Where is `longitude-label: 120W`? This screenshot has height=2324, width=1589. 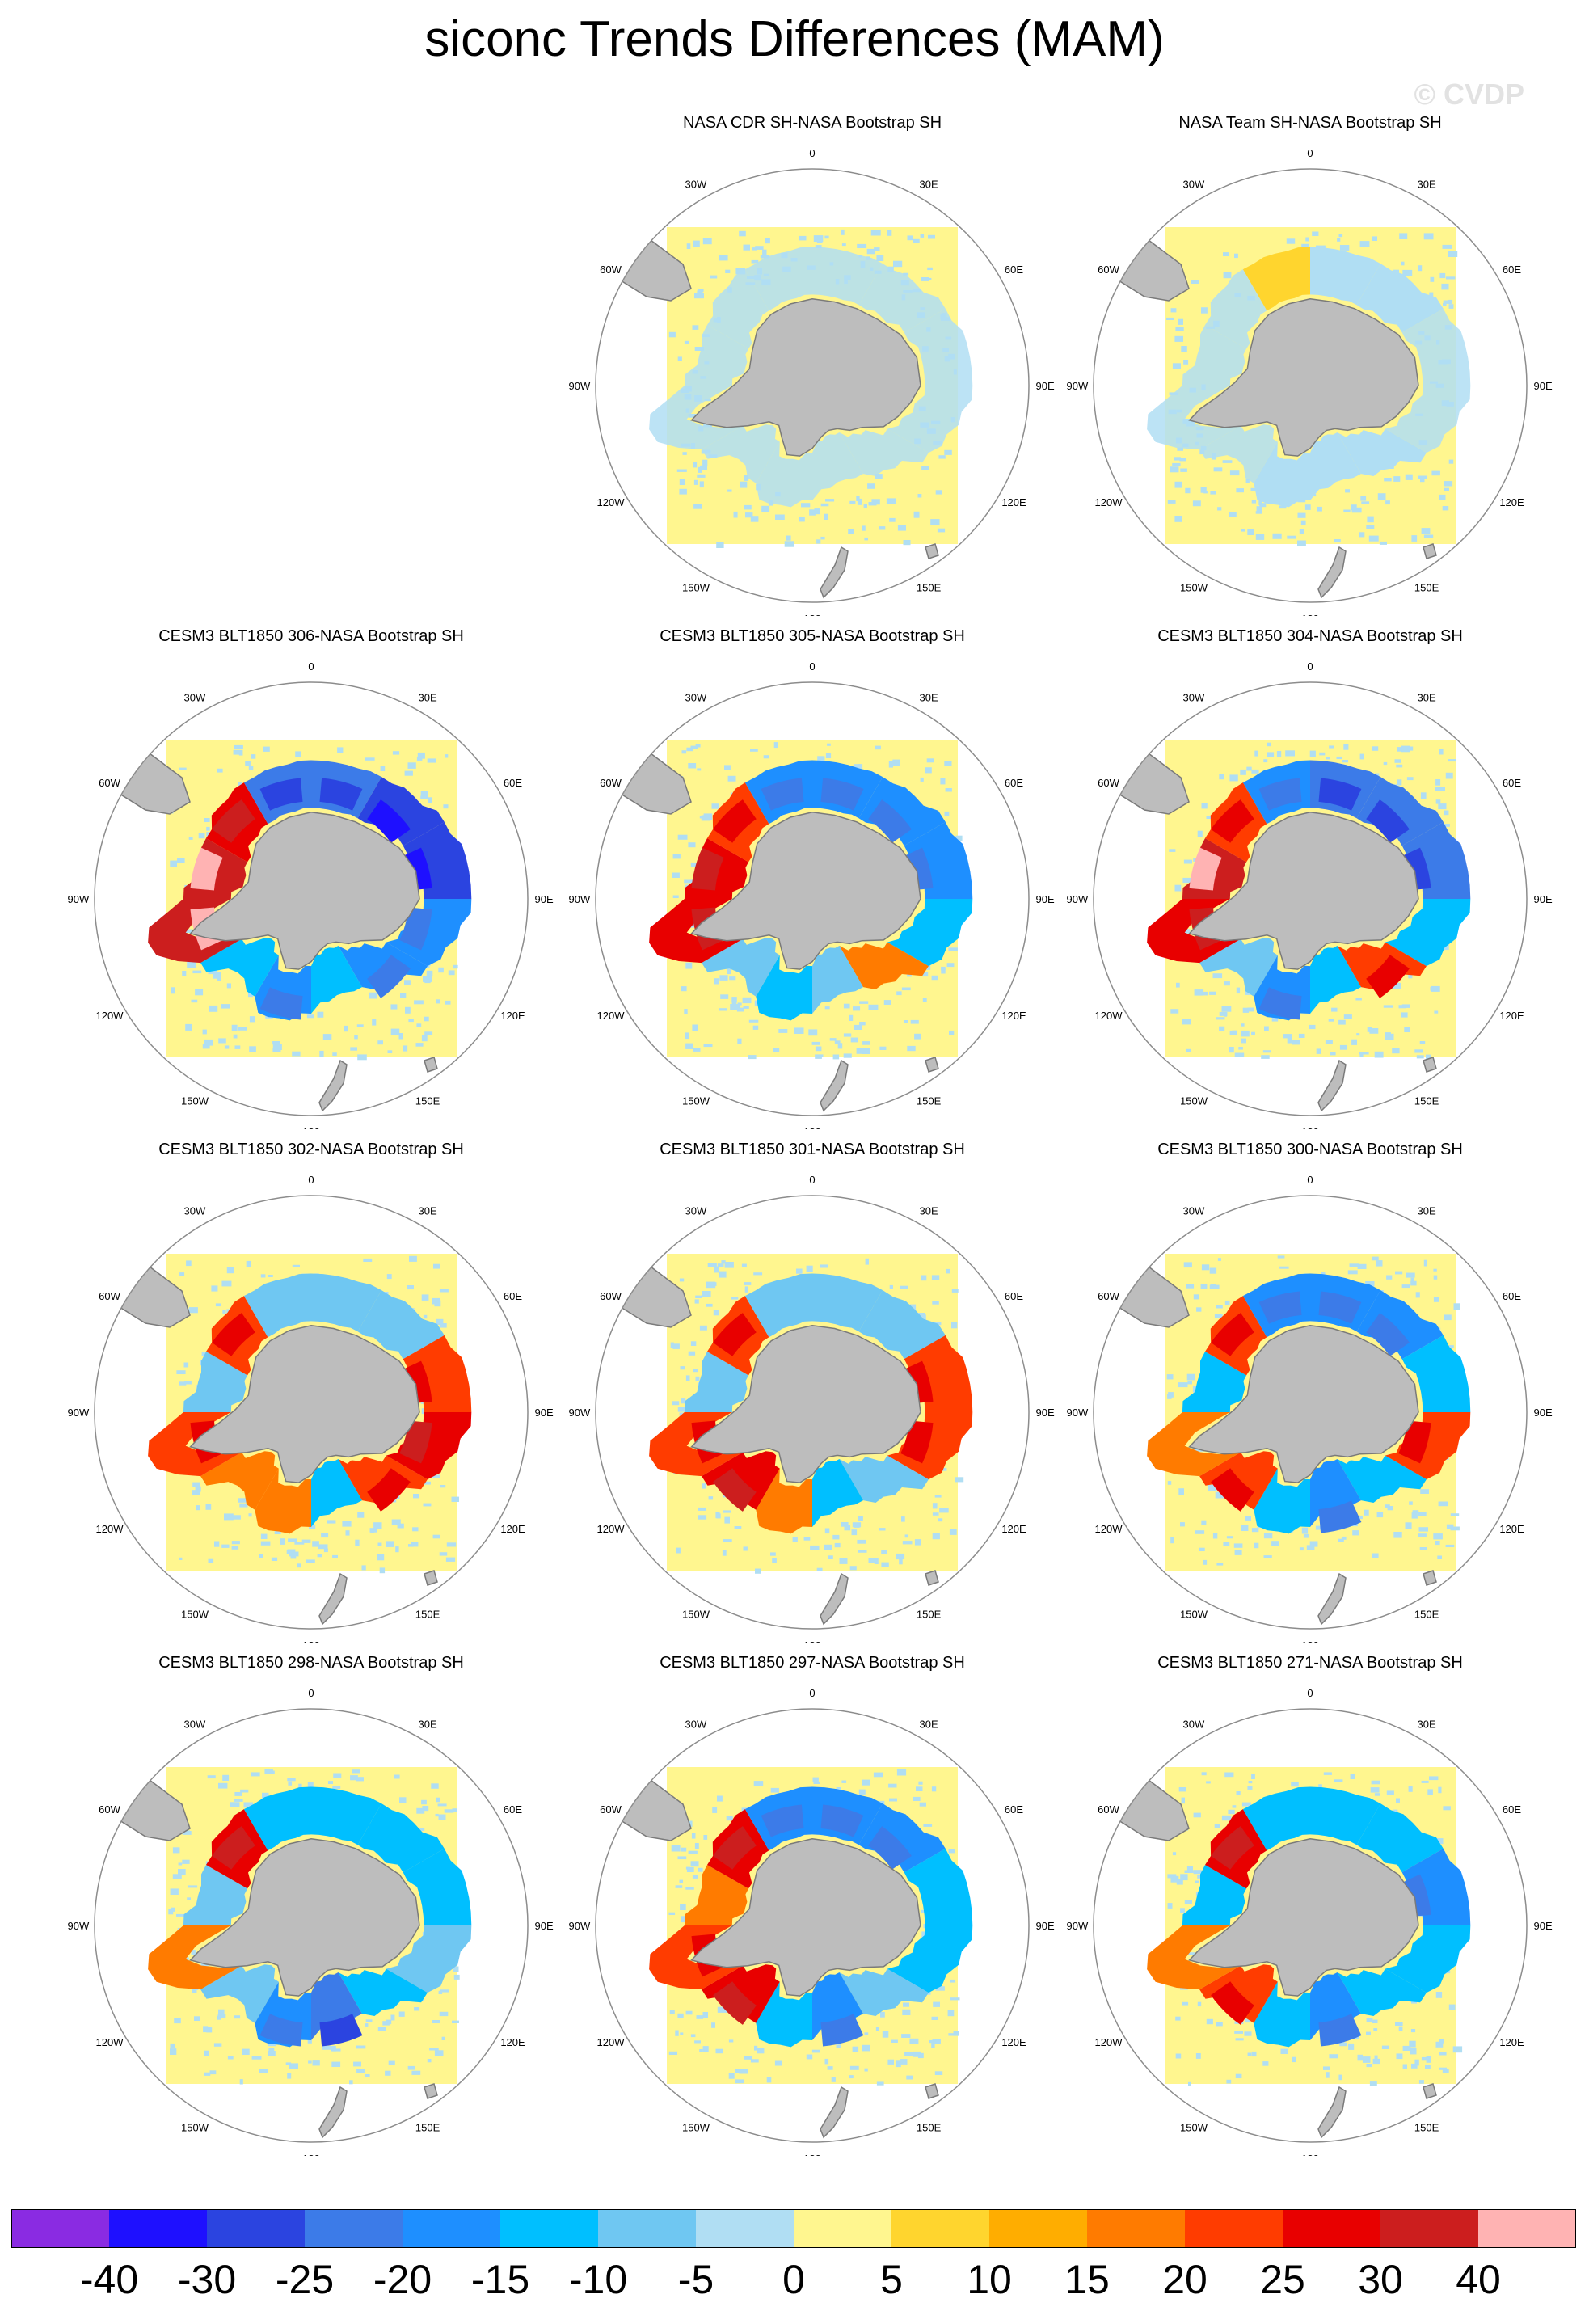 longitude-label: 120W is located at coordinates (1109, 2042).